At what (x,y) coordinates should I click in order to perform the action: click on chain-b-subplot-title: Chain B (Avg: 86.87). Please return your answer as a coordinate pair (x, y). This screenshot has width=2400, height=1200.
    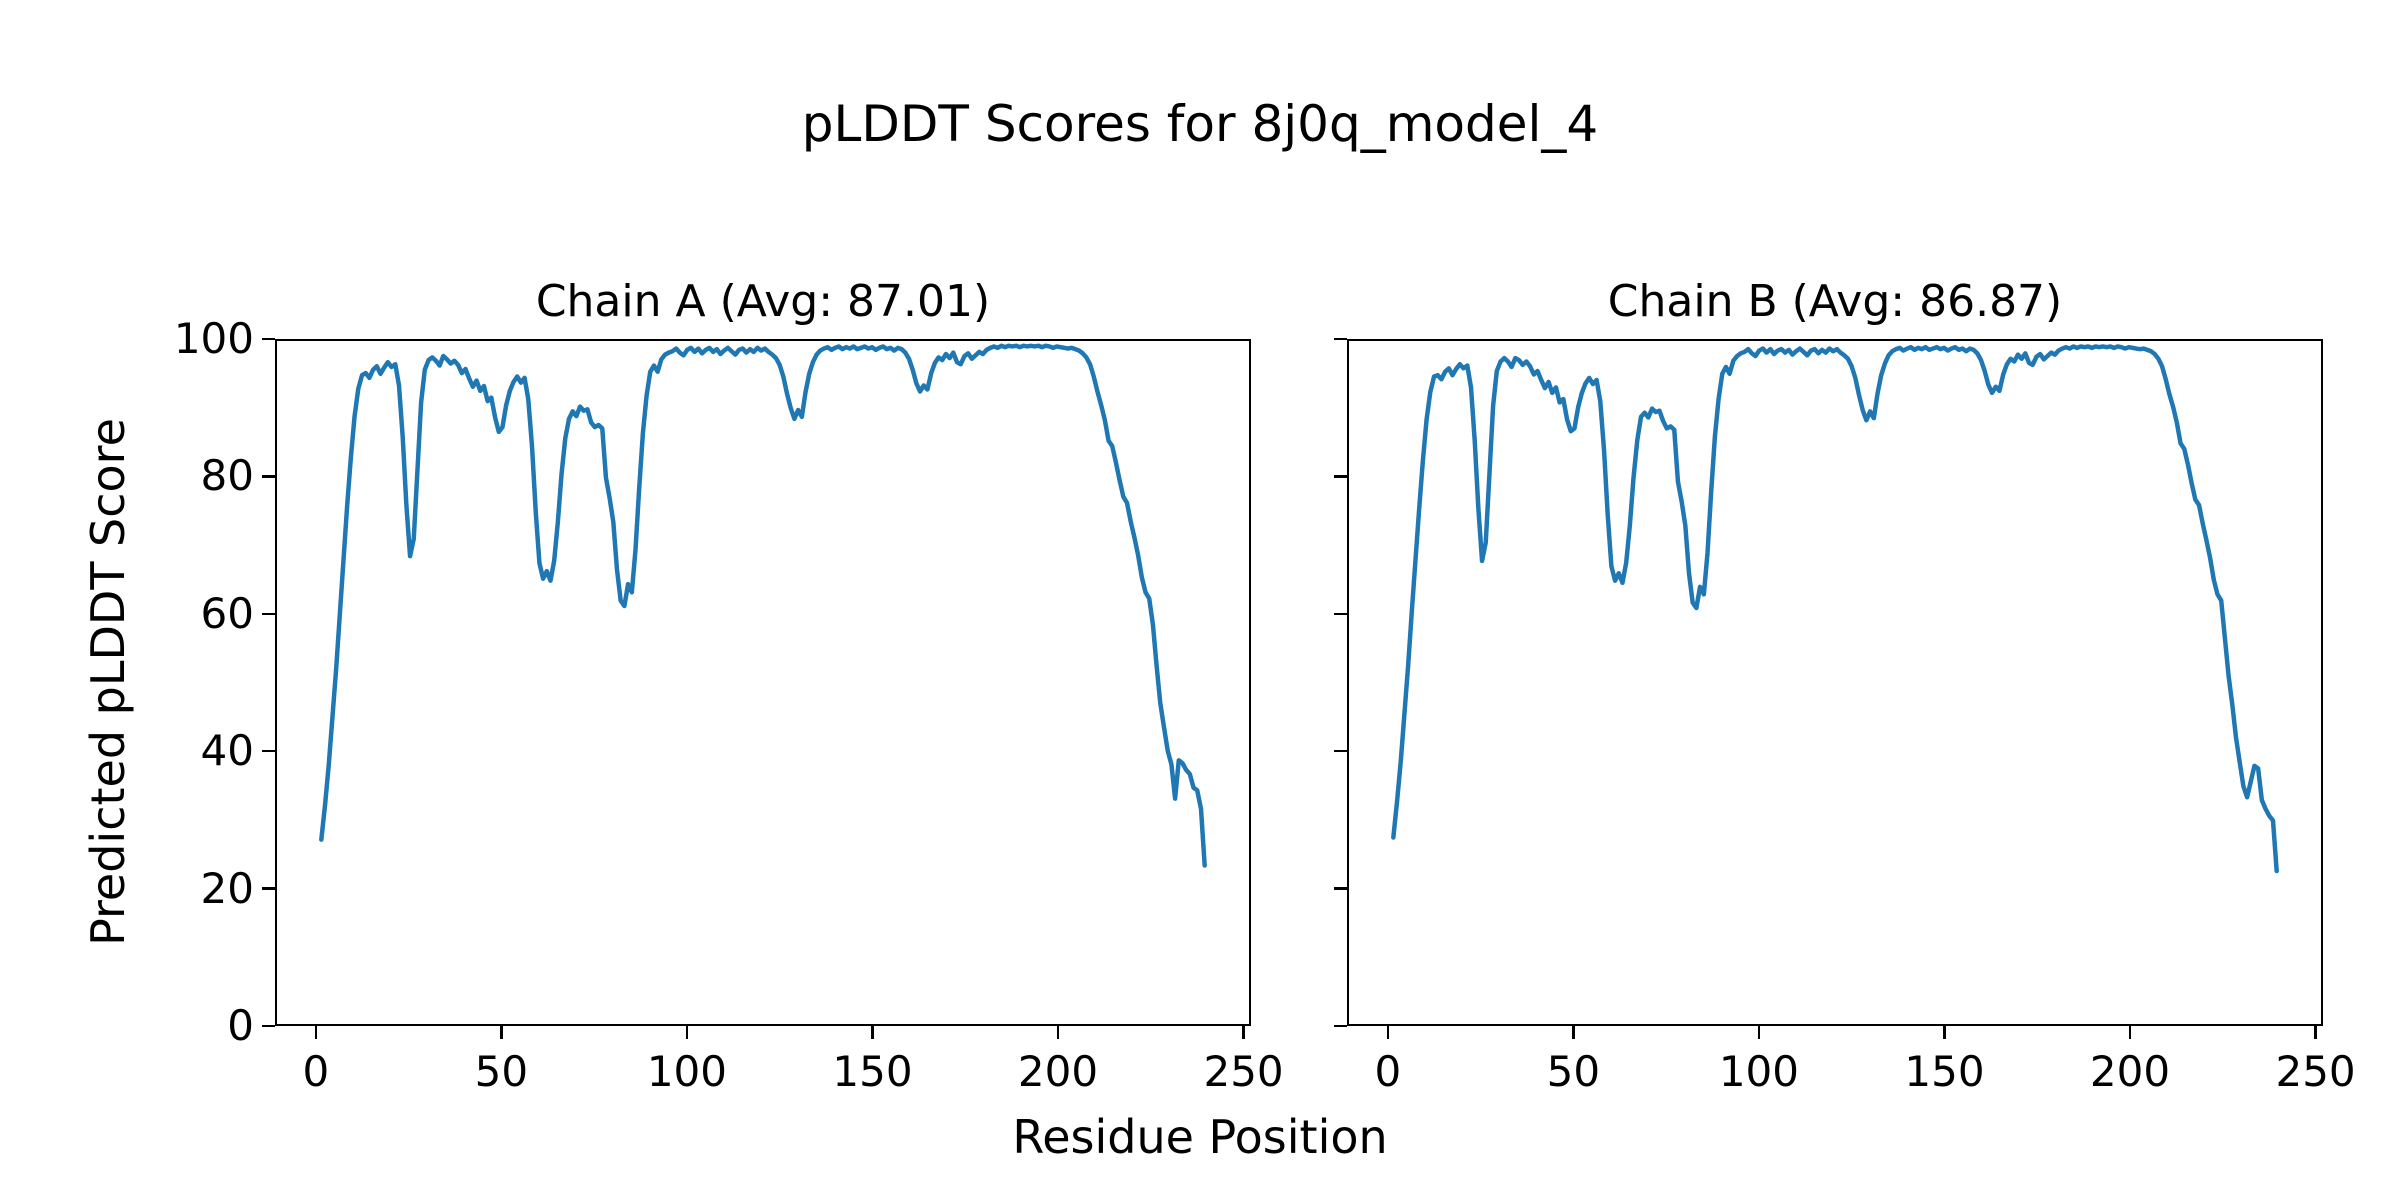
    Looking at the image, I should click on (1835, 301).